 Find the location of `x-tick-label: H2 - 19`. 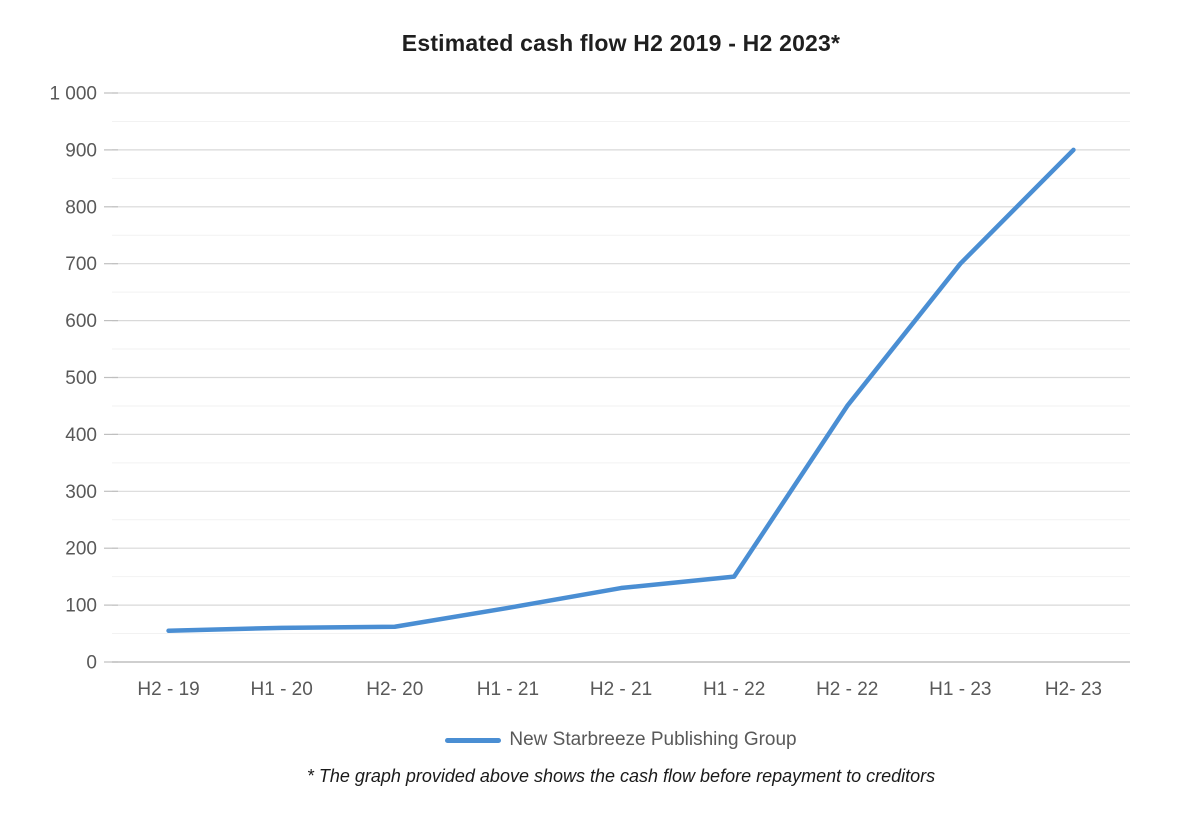

x-tick-label: H2 - 19 is located at coordinates (168, 689).